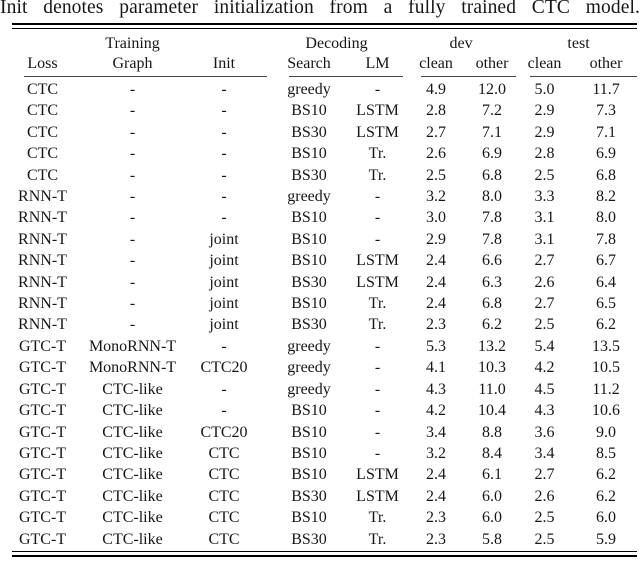 The image size is (640, 562). Describe the element at coordinates (492, 453) in the screenshot. I see `table-cell: 8.4` at that location.